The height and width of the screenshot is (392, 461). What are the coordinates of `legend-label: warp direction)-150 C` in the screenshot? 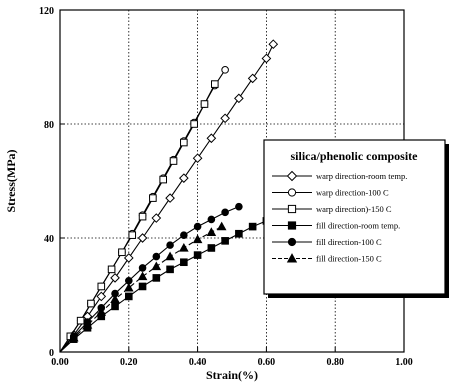 It's located at (354, 209).